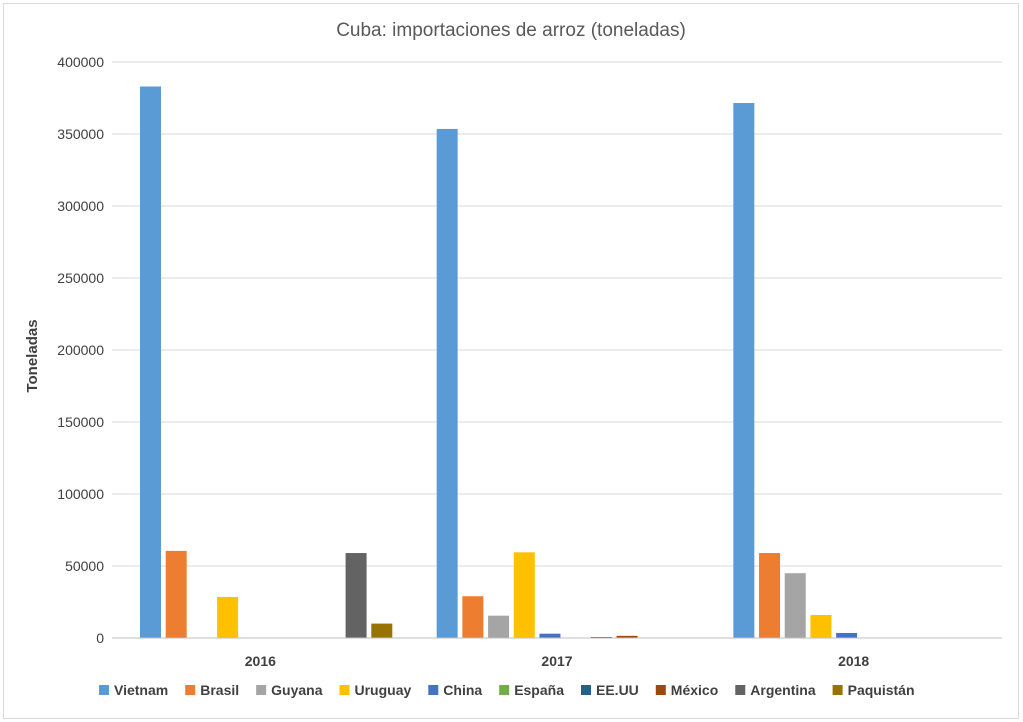  Describe the element at coordinates (462, 690) in the screenshot. I see `legend-label: China` at that location.